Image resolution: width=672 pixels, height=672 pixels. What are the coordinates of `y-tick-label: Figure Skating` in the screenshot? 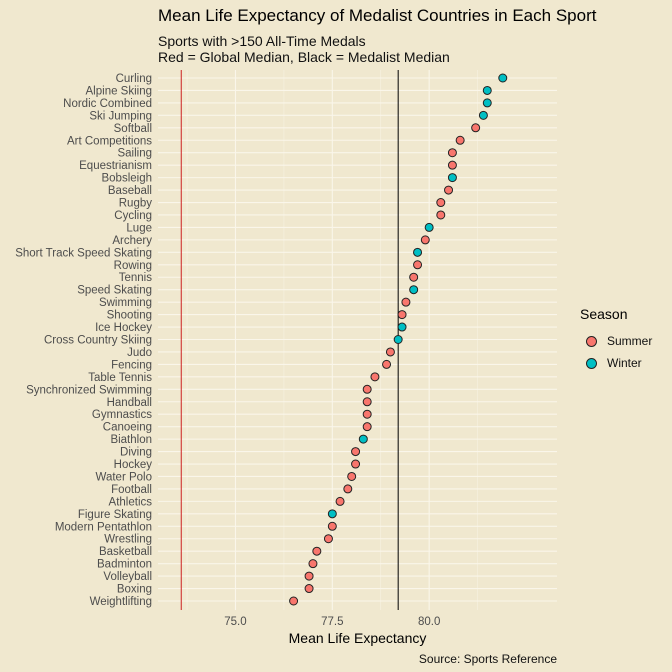 It's located at (115, 515).